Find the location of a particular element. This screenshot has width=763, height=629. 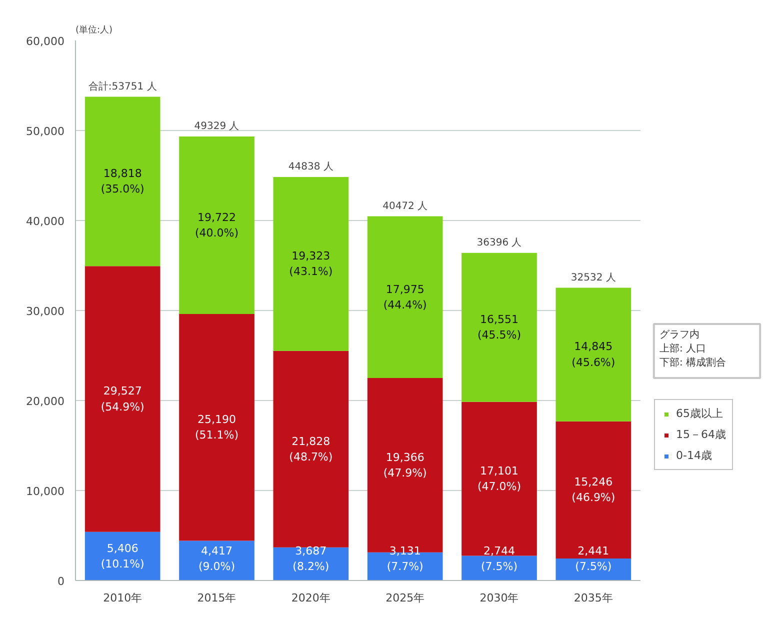

data-label: 2,441 (7.5%) is located at coordinates (593, 559).